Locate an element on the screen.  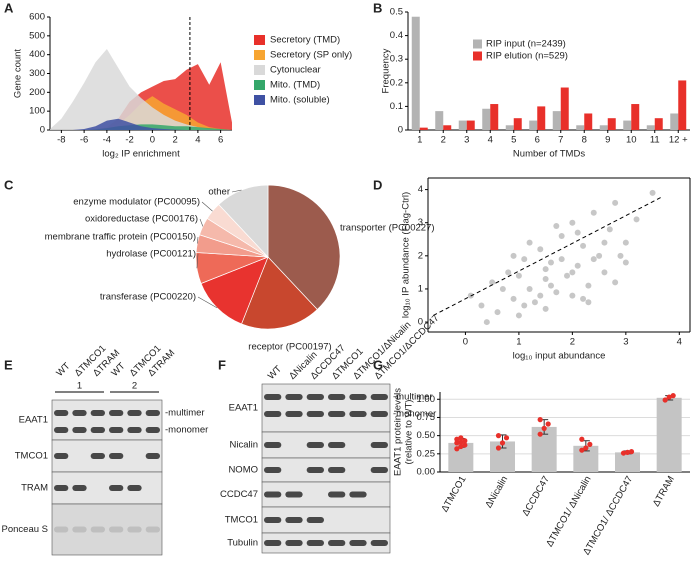
legend-label: Secretory (SP only) is located at coordinates (311, 55).